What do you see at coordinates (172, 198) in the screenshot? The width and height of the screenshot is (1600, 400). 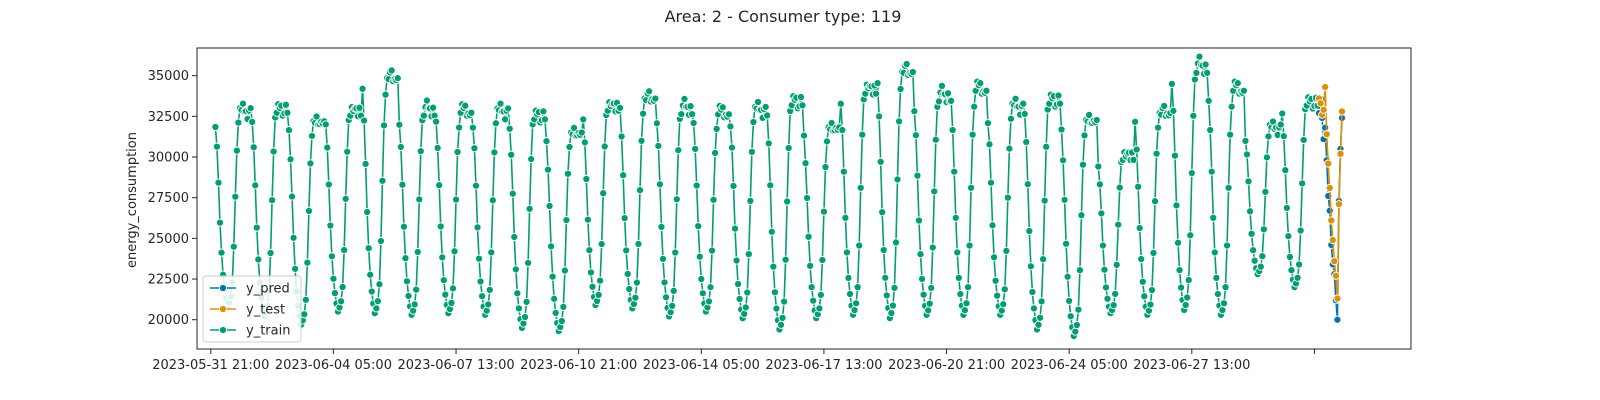 I see `y-axis: 20000 22500 25000 27500 30000 32500 35000` at bounding box center [172, 198].